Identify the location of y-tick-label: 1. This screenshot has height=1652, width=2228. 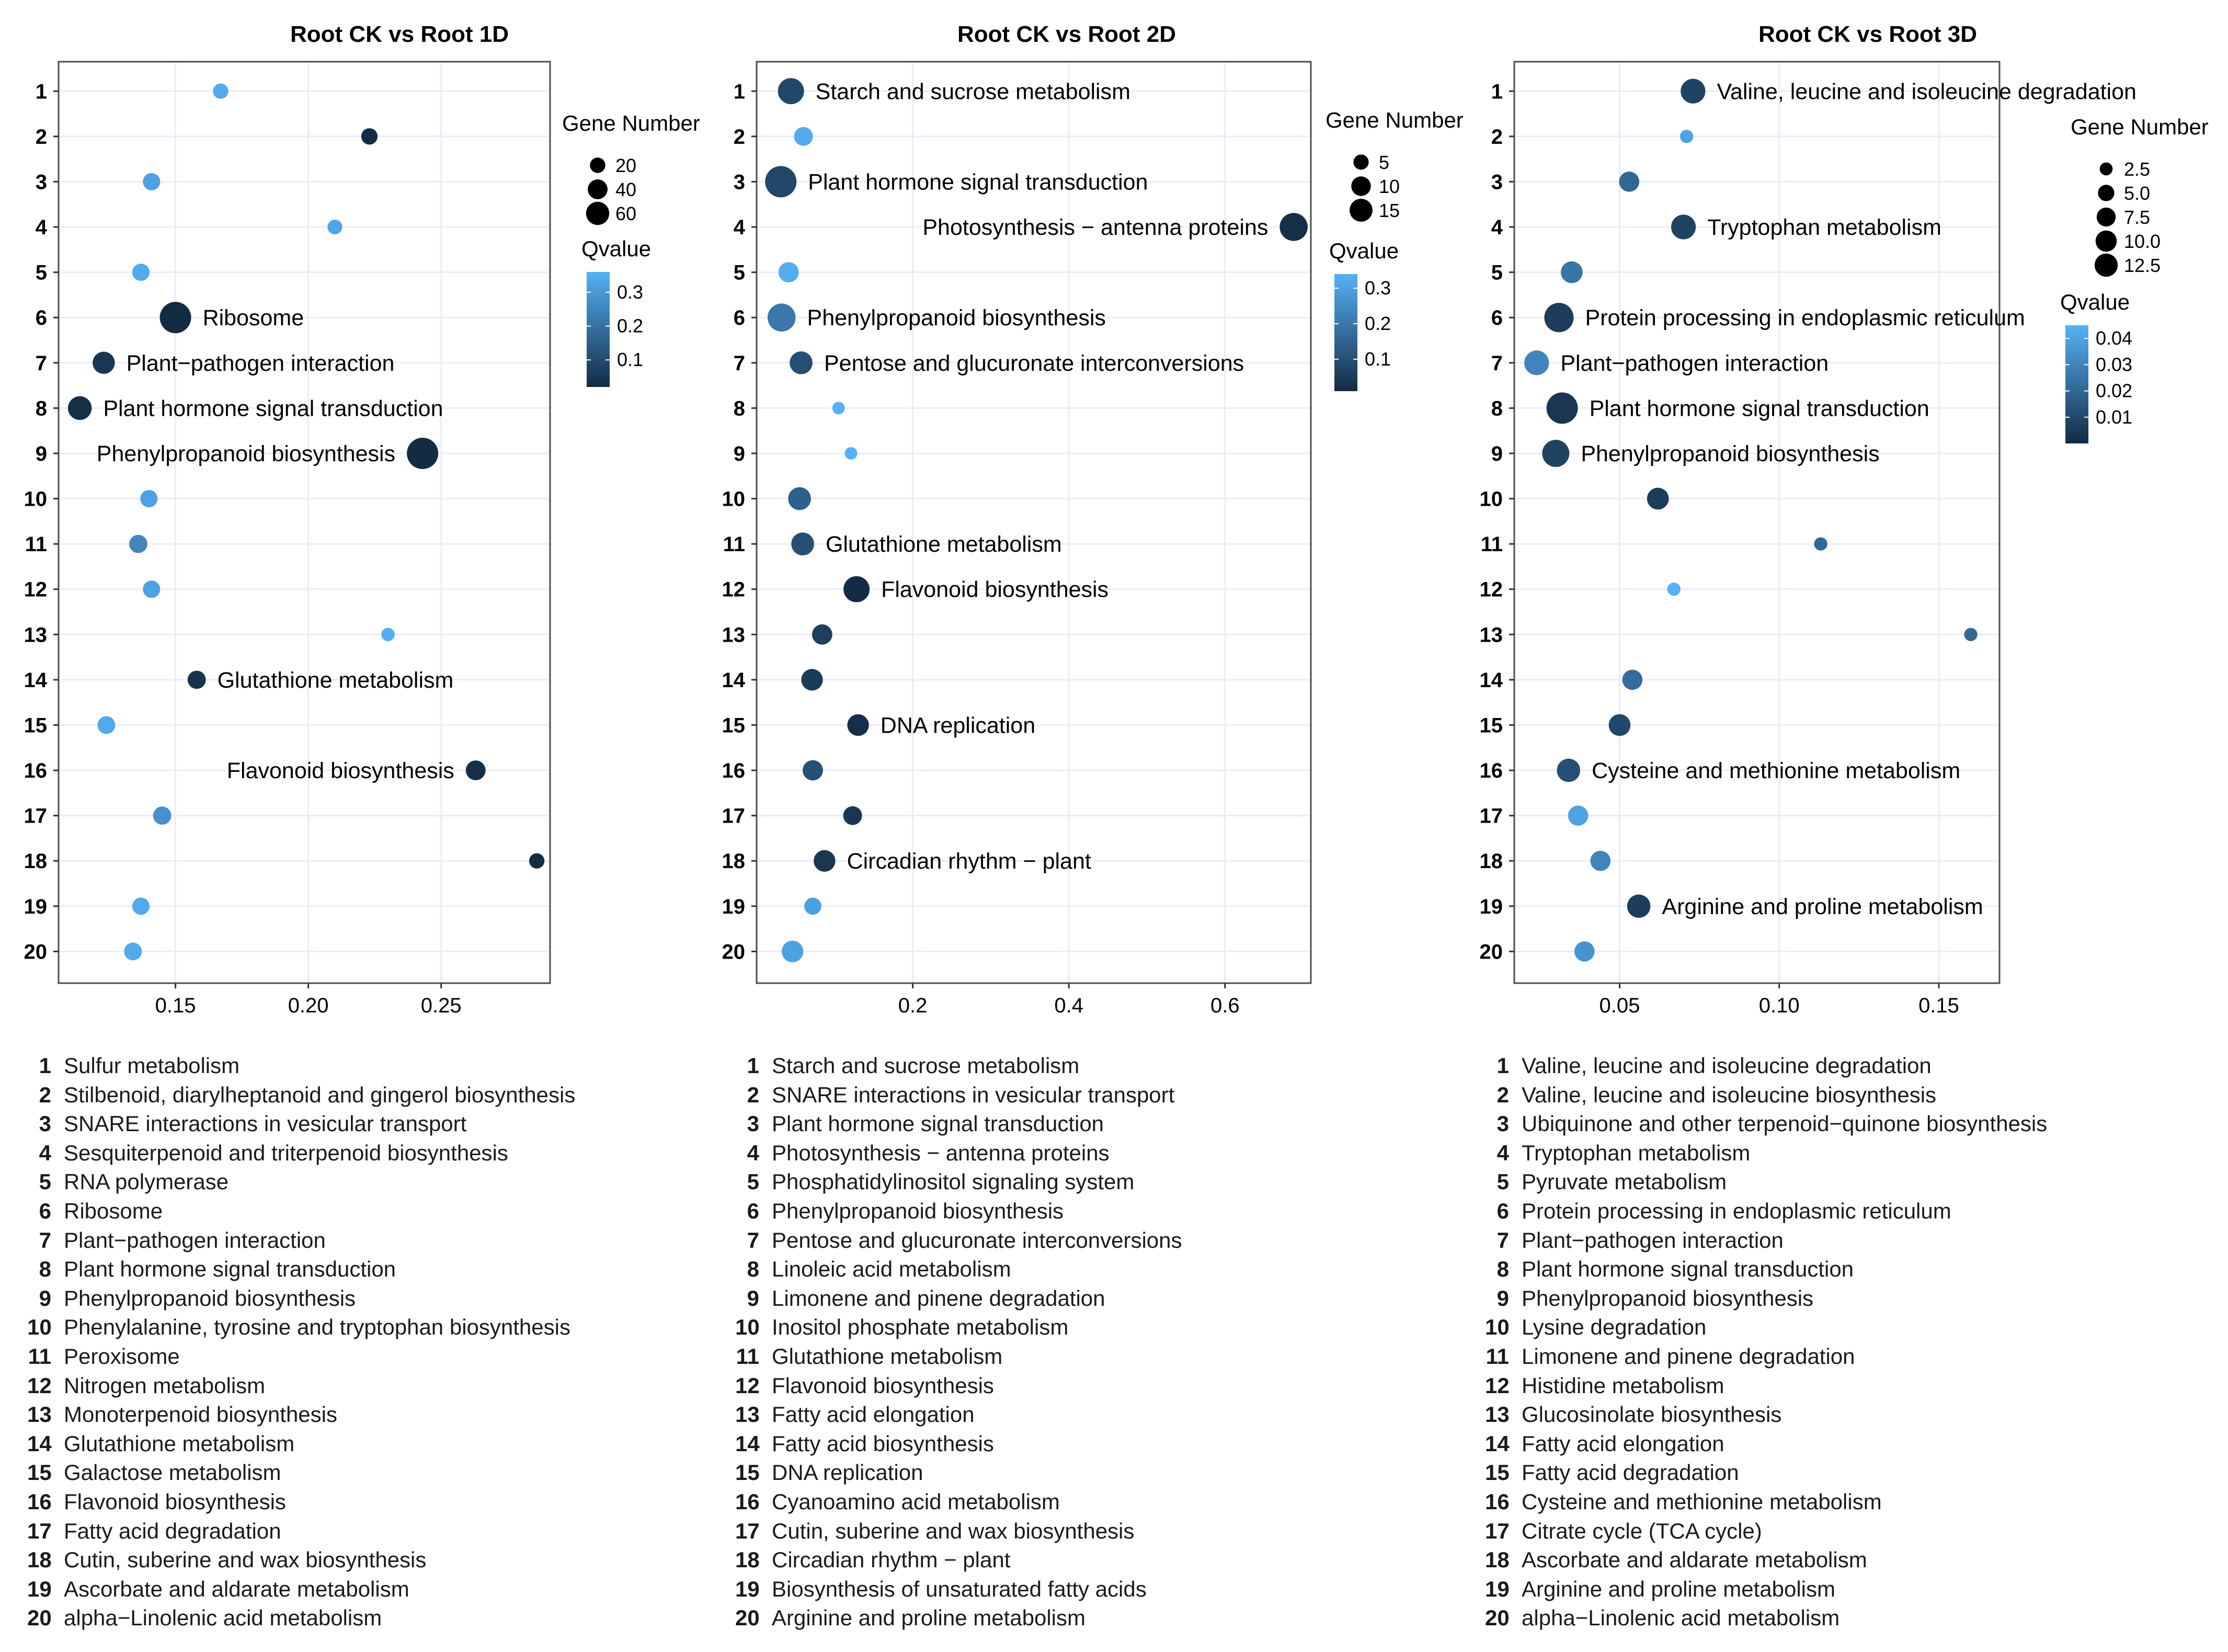
(1497, 91).